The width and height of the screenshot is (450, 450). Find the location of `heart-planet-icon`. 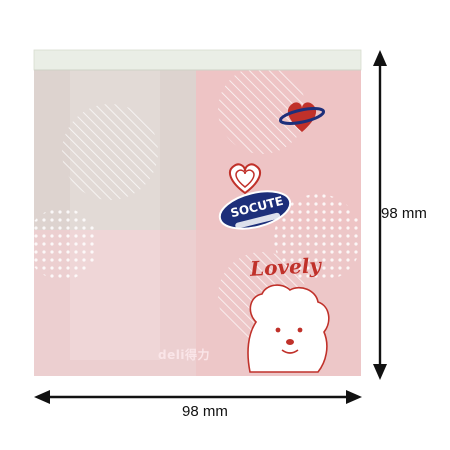

heart-planet-icon is located at coordinates (302, 117).